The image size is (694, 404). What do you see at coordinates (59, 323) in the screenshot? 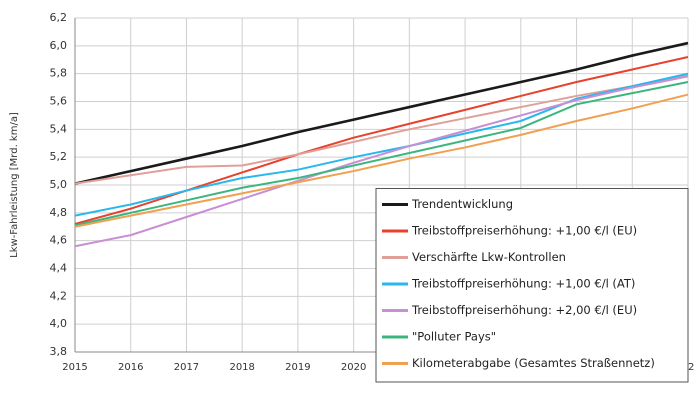
I see `y-tick-label: 4,0` at bounding box center [59, 323].